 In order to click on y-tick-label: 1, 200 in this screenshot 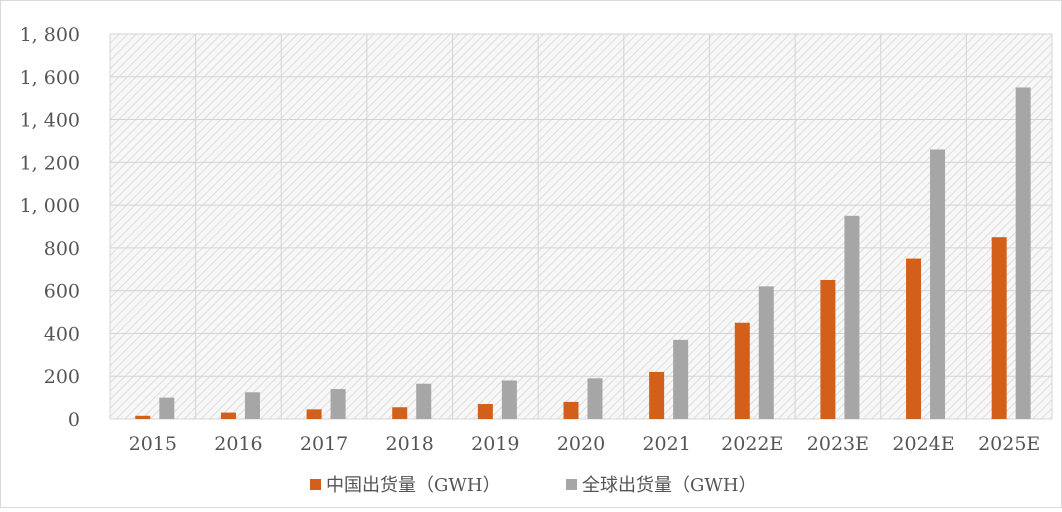, I will do `click(50, 163)`.